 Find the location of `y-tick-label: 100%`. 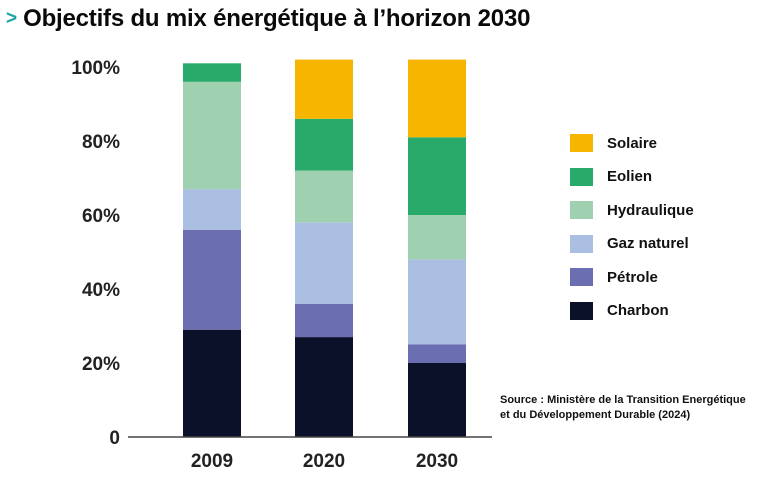

y-tick-label: 100% is located at coordinates (95, 68).